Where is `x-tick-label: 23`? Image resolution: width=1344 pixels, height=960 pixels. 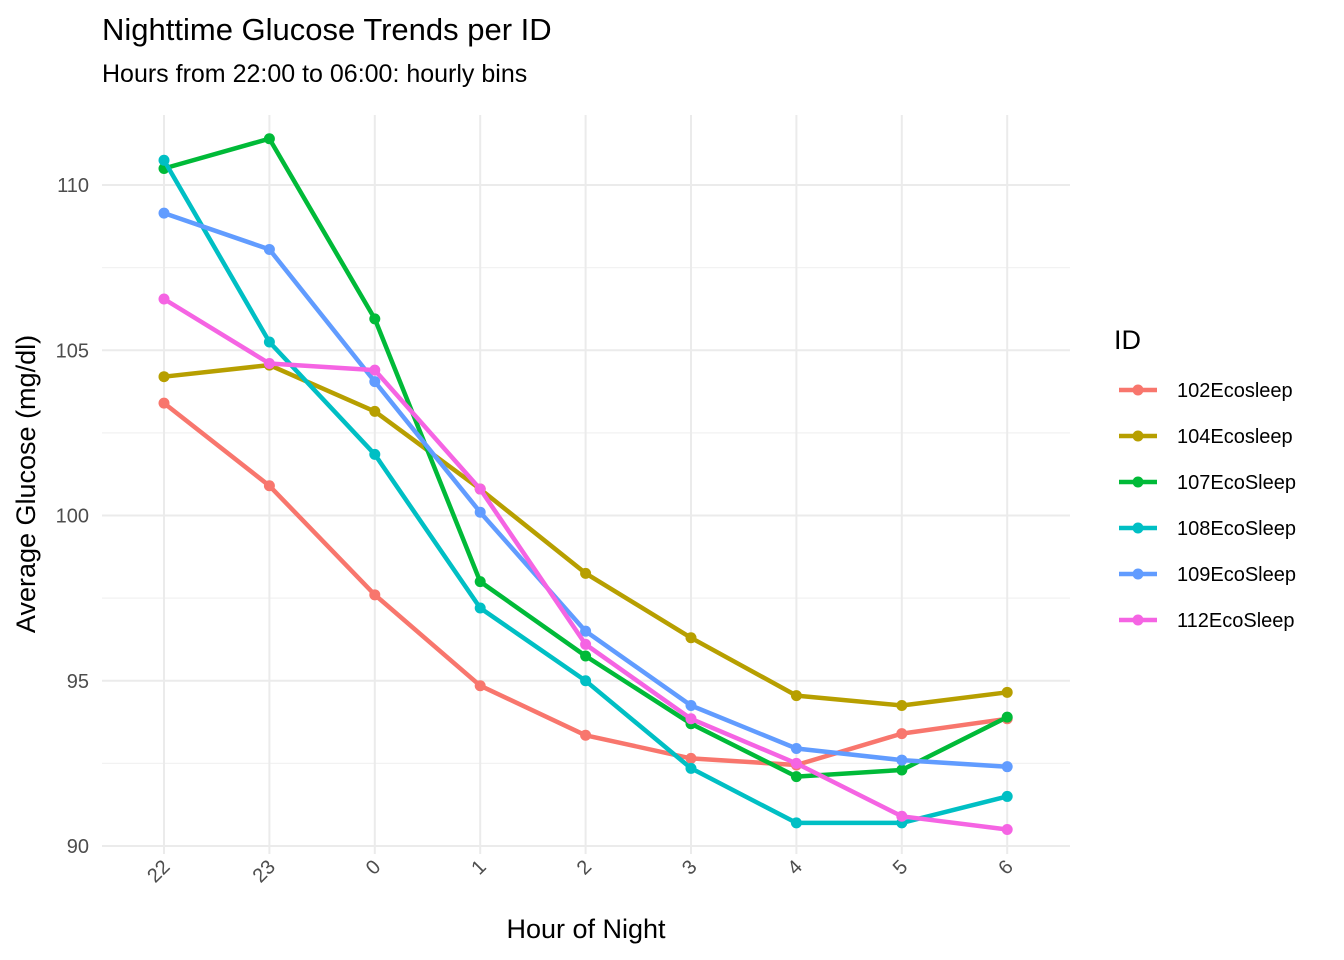 x-tick-label: 23 is located at coordinates (264, 871).